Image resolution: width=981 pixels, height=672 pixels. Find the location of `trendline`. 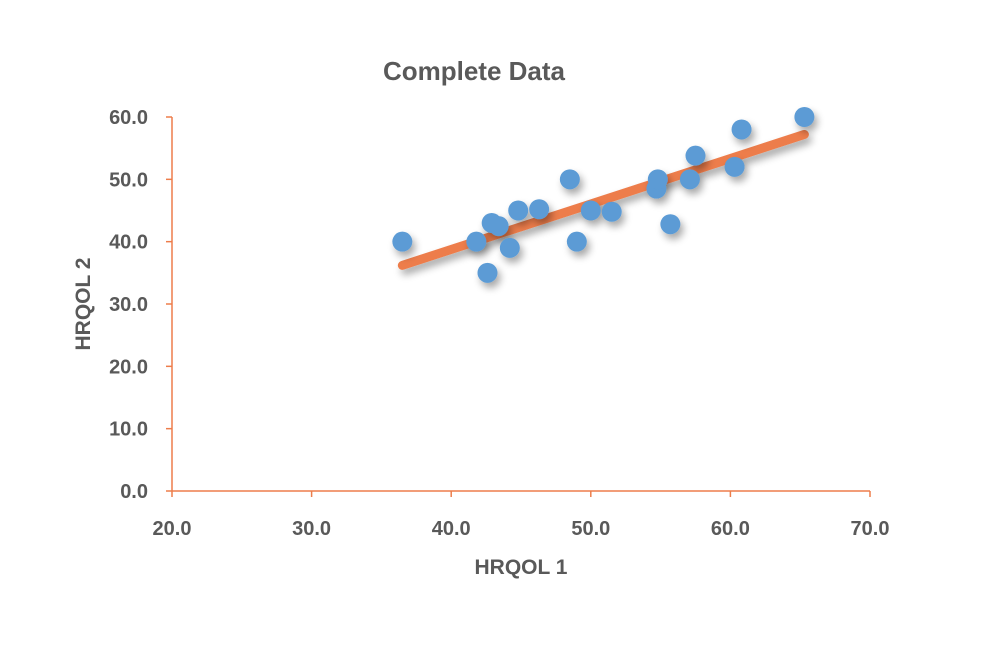

trendline is located at coordinates (603, 199).